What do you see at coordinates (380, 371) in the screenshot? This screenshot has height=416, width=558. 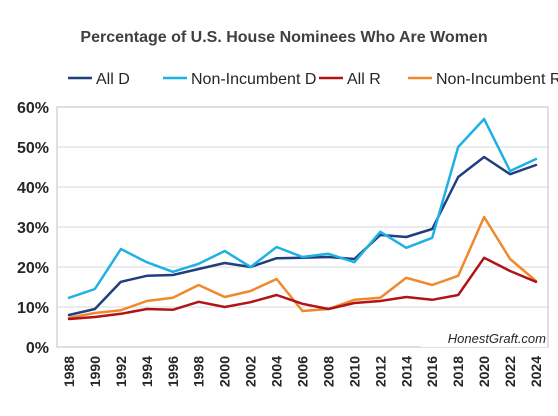 I see `x-tick-label: 2012` at bounding box center [380, 371].